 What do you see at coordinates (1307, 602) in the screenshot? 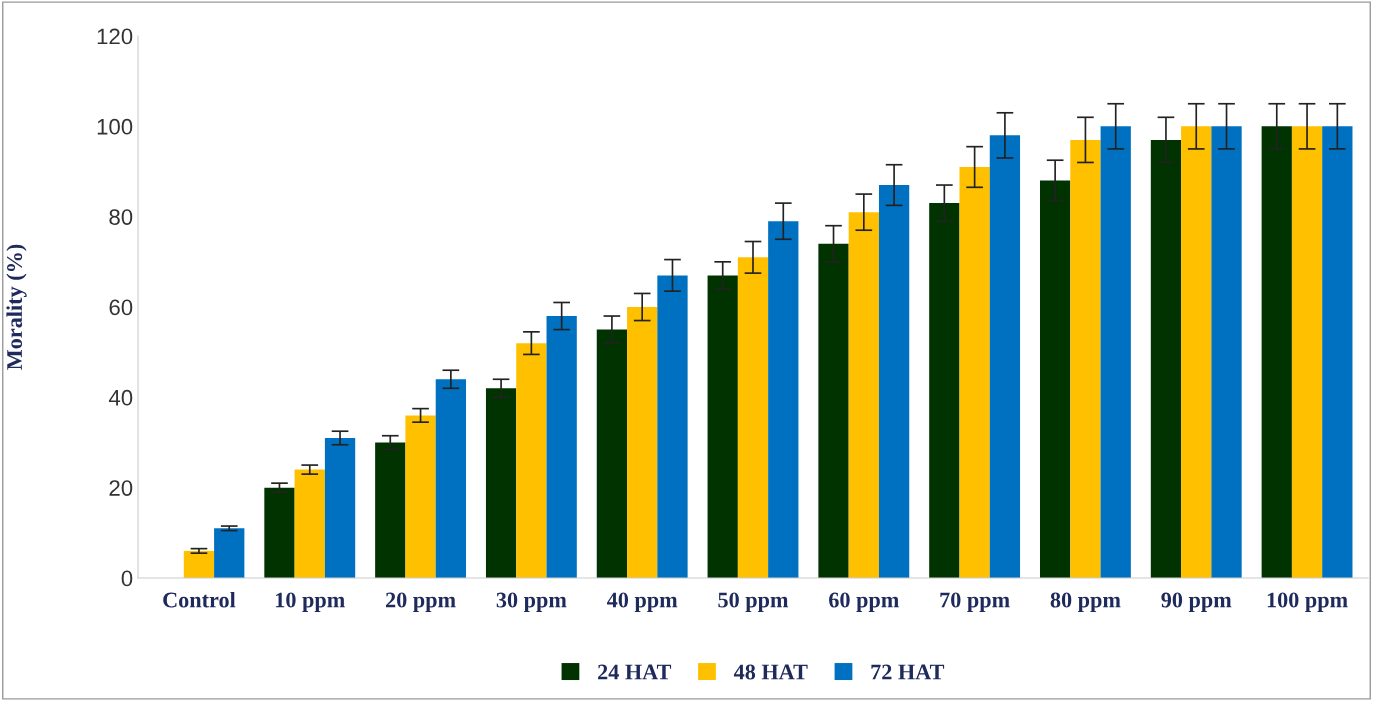
I see `x-tick-label: 100 ppm` at bounding box center [1307, 602].